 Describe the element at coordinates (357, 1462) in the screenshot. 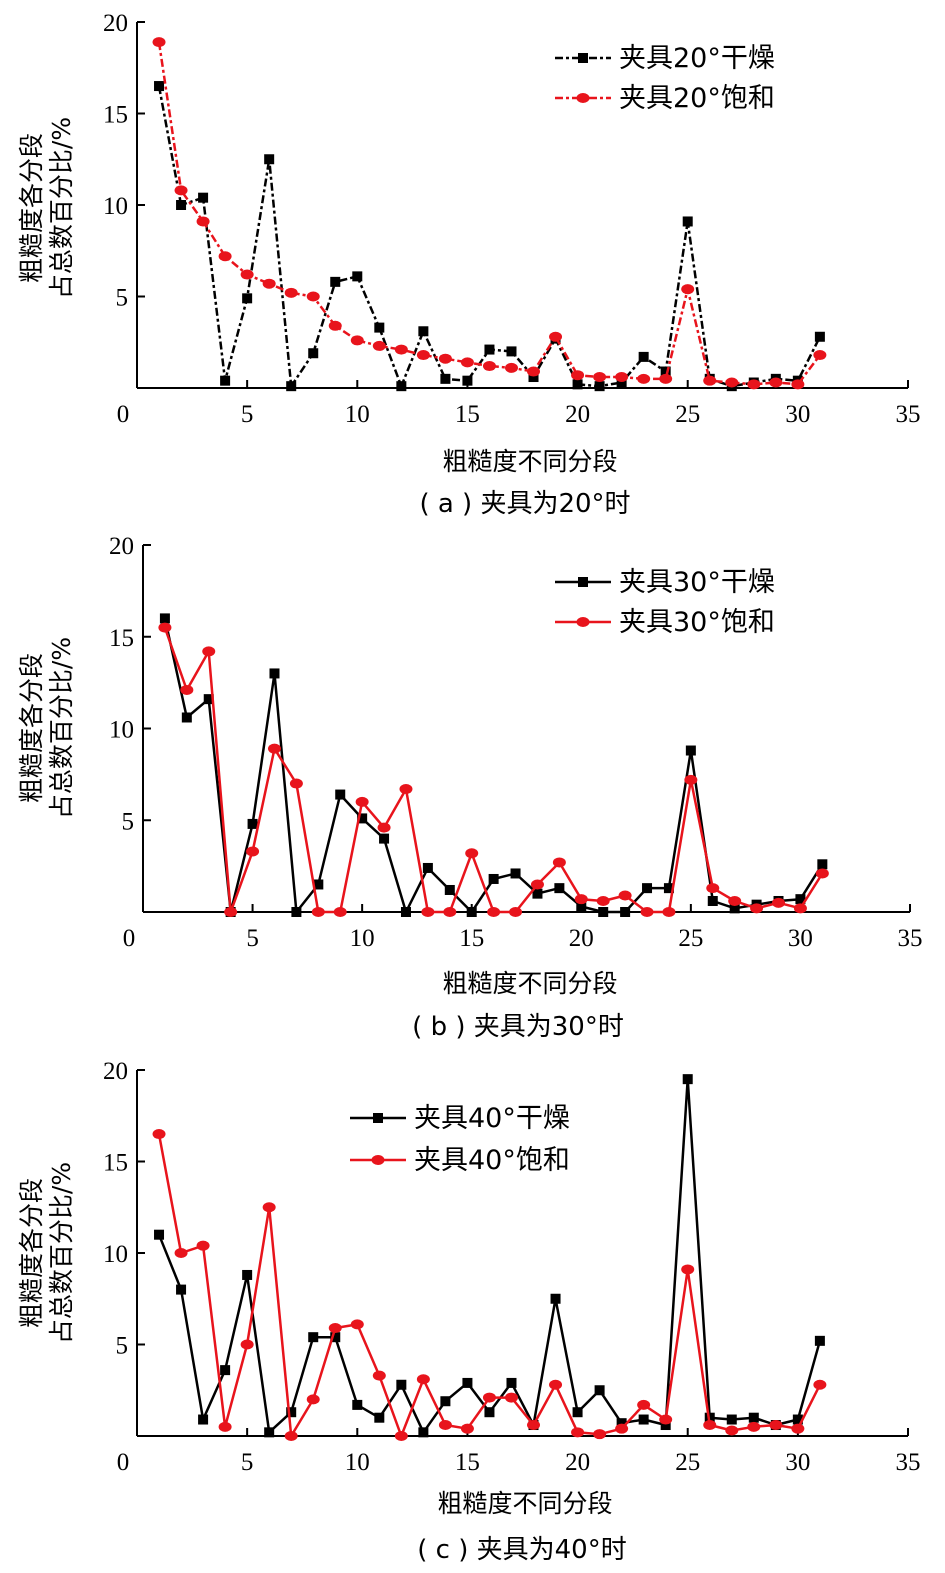

I see `x-tick-label: 10` at that location.